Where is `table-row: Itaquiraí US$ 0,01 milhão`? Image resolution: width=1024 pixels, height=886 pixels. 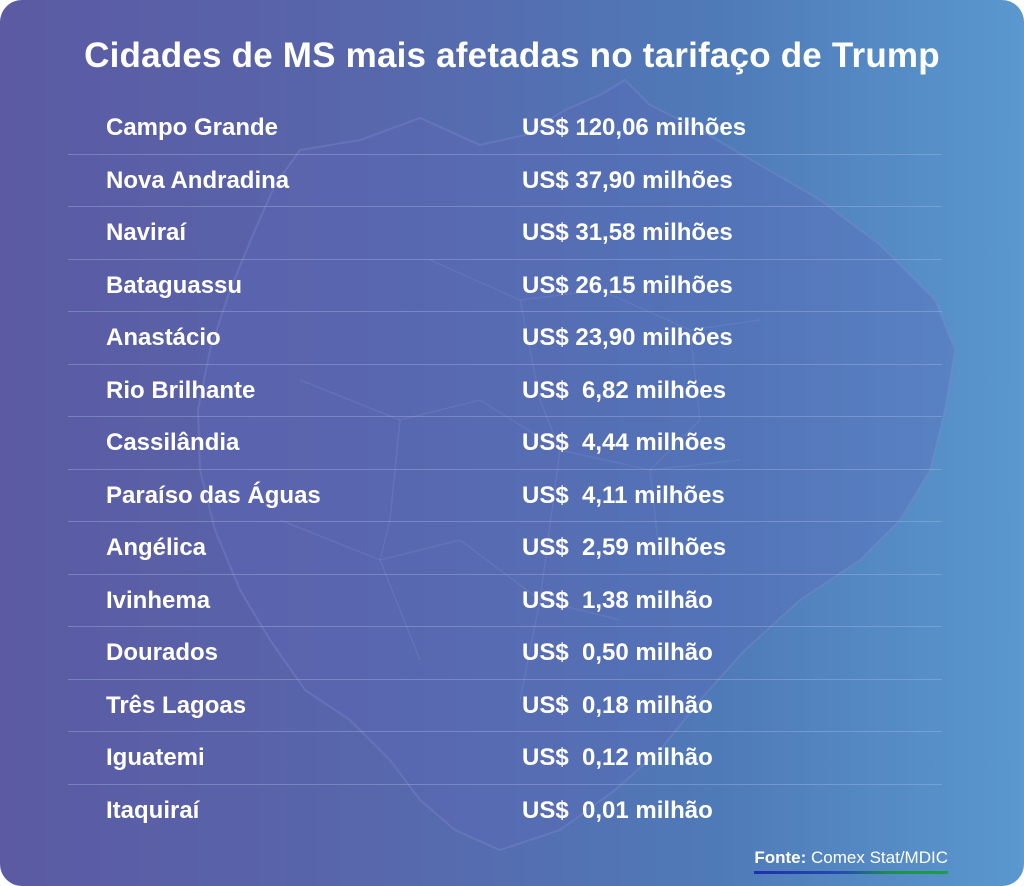
table-row: Itaquiraí US$ 0,01 milhão is located at coordinates (505, 811).